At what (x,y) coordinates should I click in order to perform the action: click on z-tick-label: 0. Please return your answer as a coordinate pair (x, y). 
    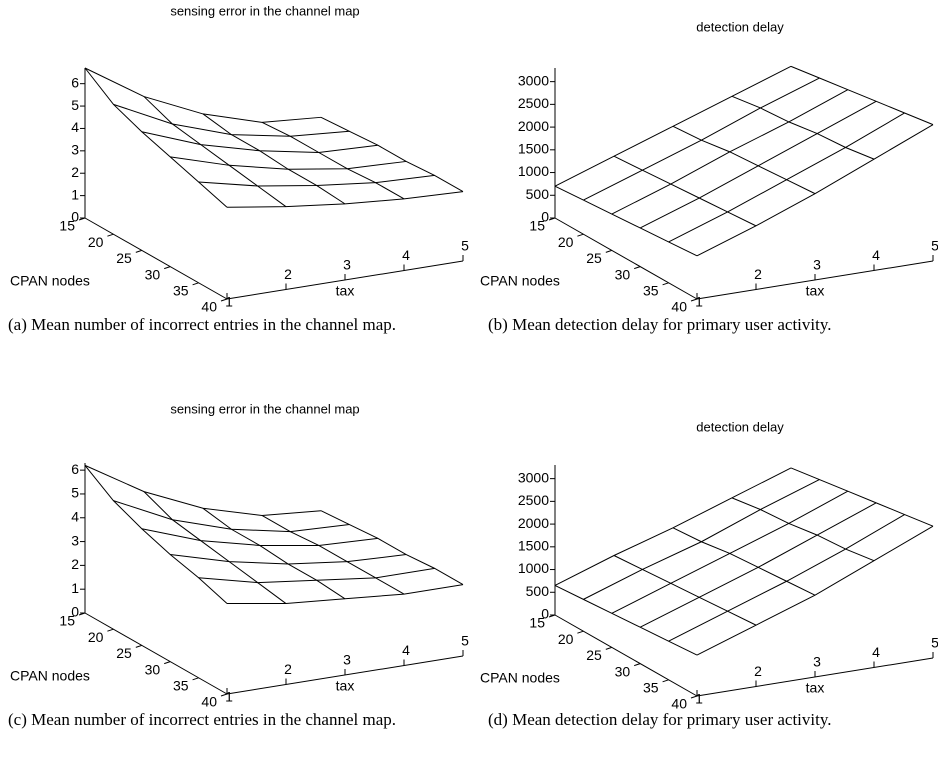
    Looking at the image, I should click on (545, 614).